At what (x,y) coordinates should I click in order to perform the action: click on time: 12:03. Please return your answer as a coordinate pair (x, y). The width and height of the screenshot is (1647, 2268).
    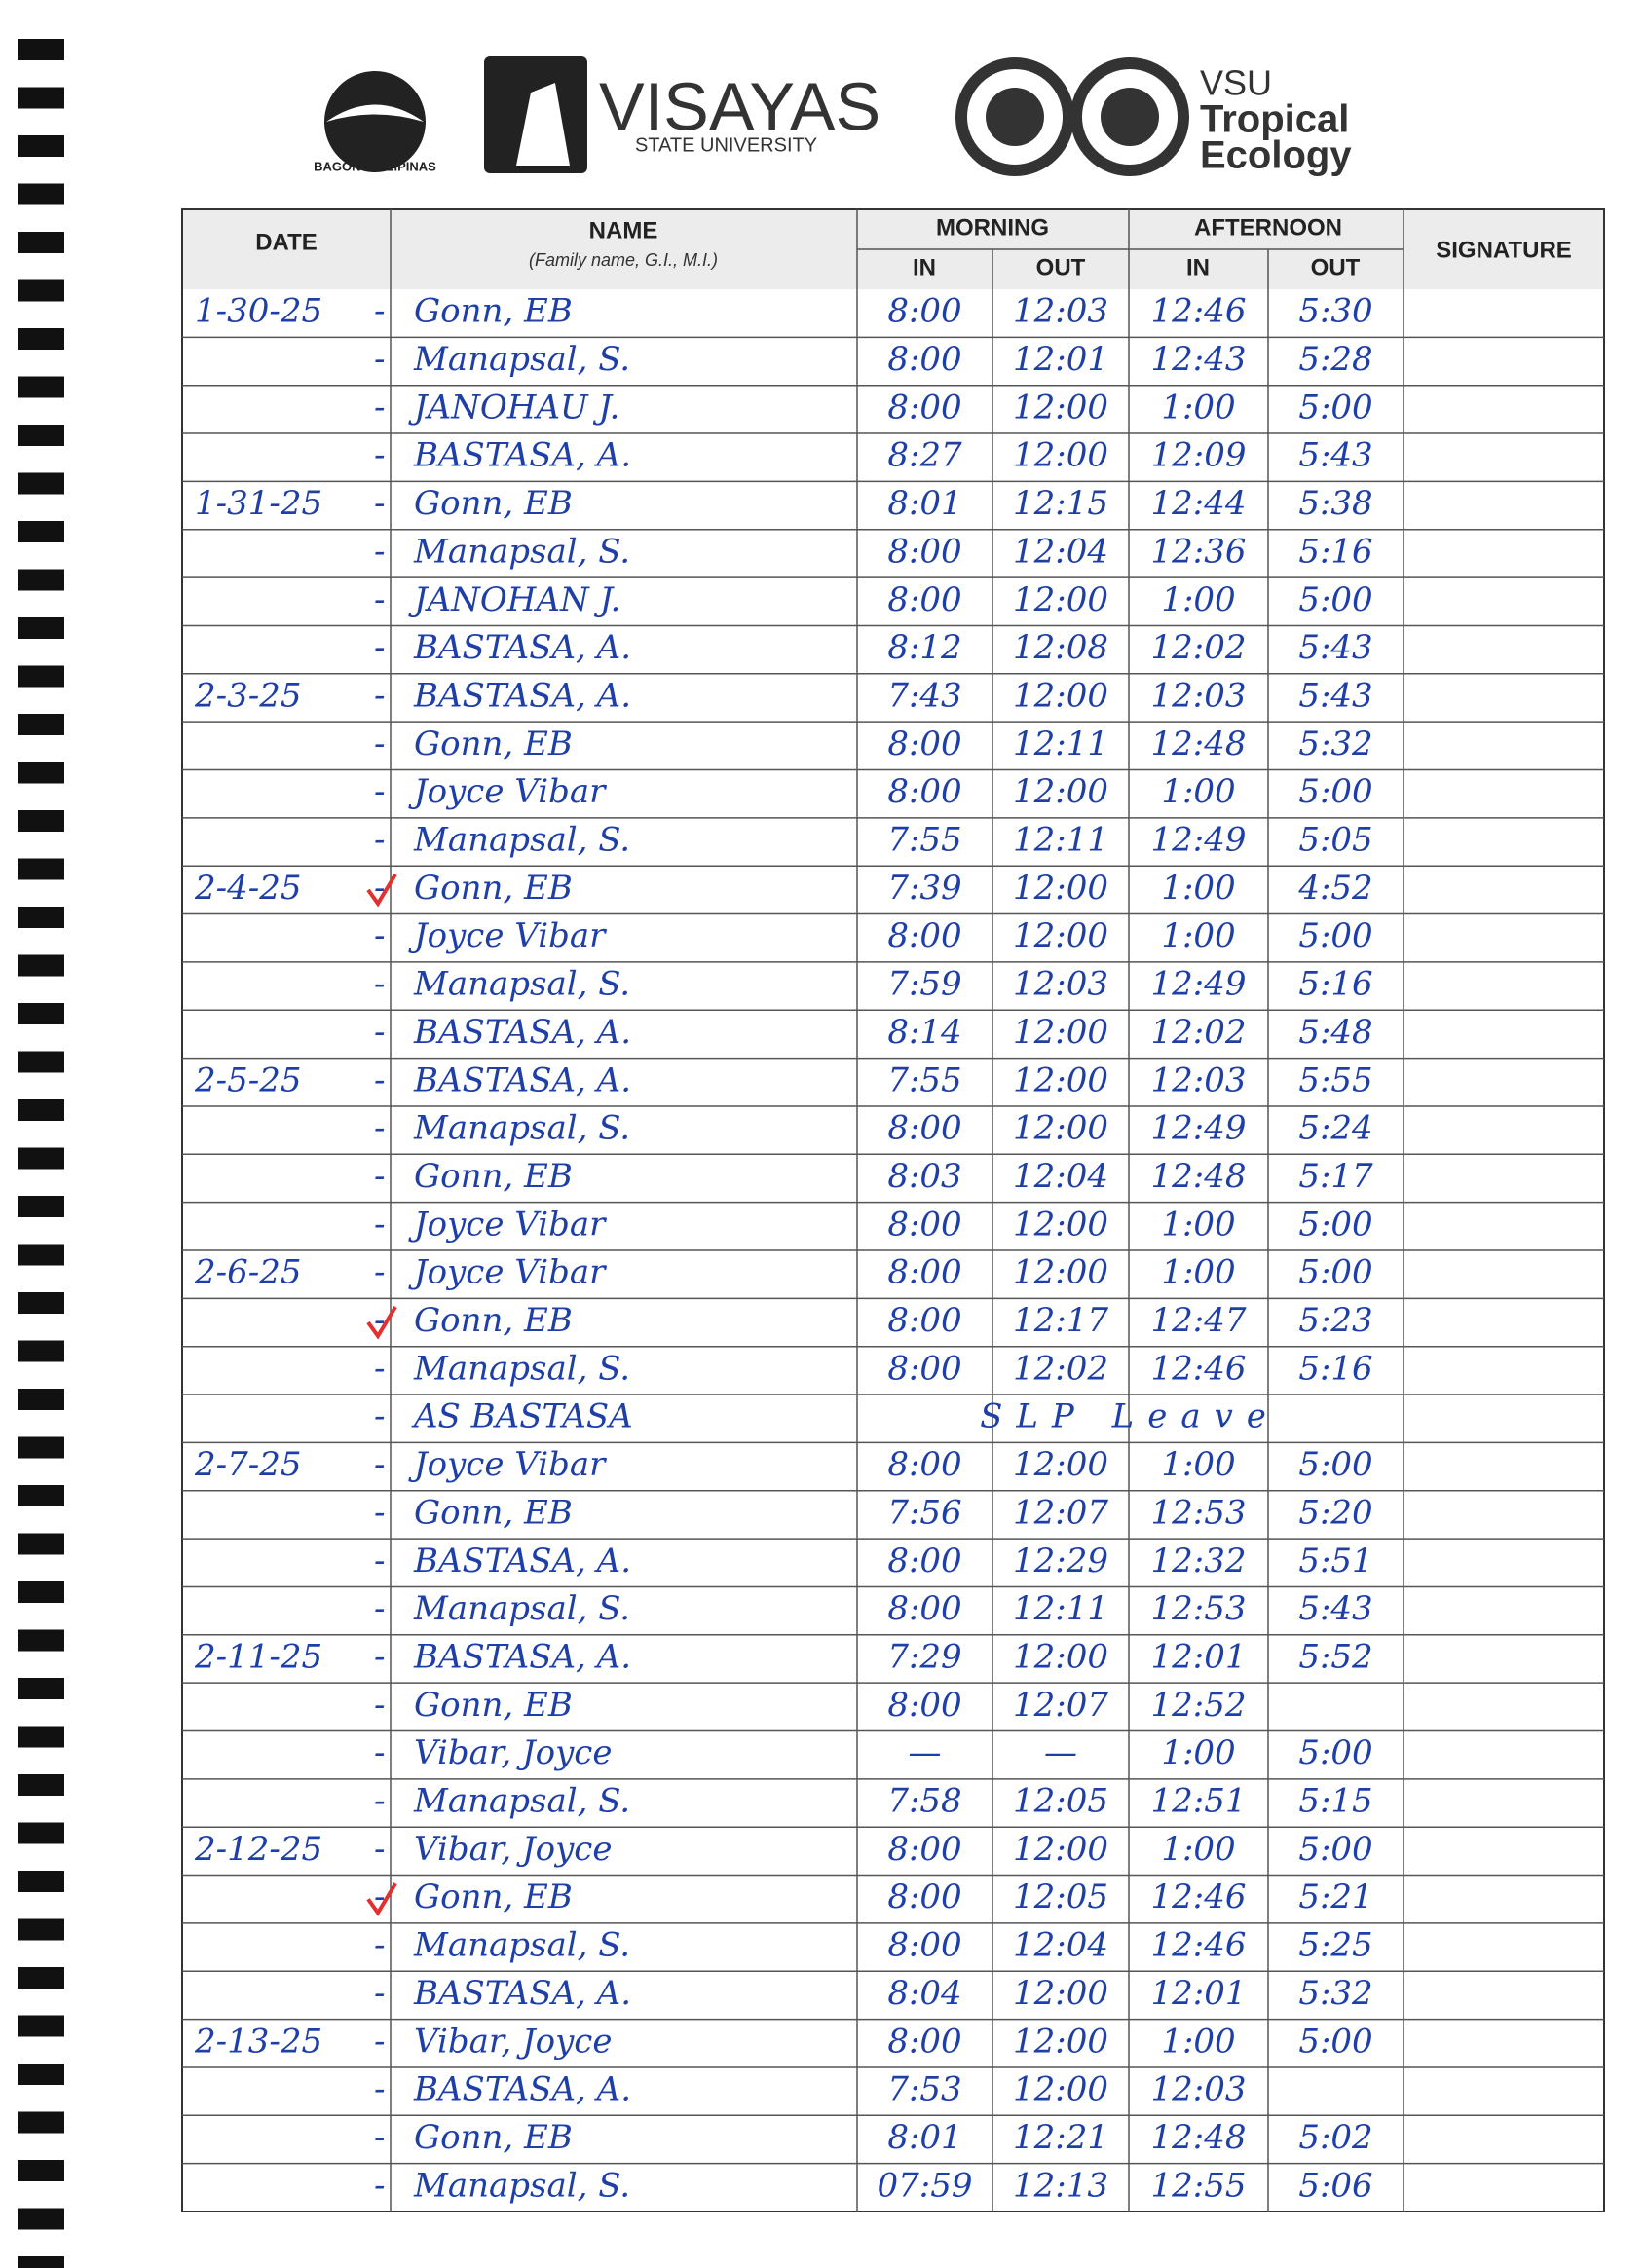
    Looking at the image, I should click on (1060, 311).